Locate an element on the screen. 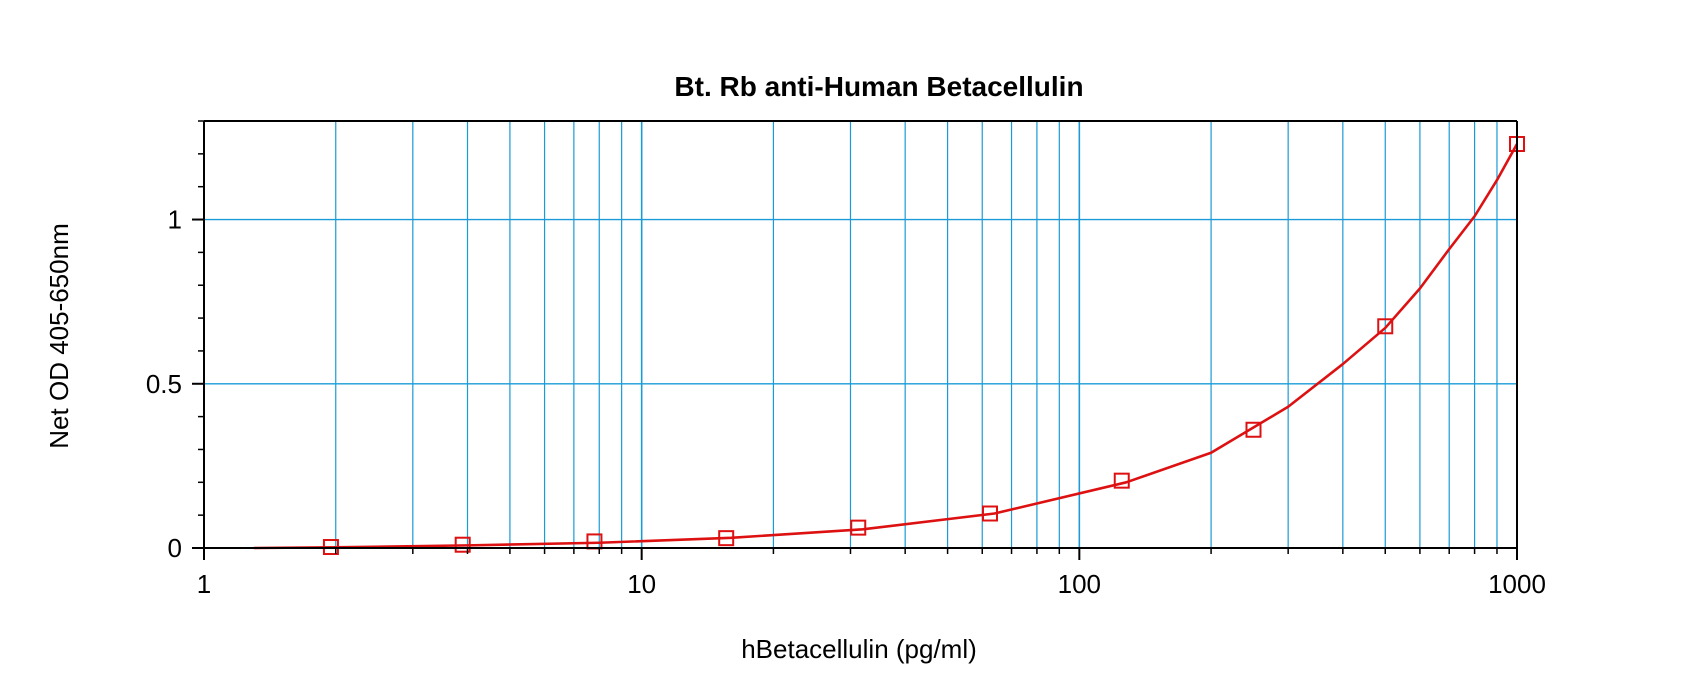 The image size is (1700, 694). y-axis-label: Net OD 405-650nm is located at coordinates (59, 335).